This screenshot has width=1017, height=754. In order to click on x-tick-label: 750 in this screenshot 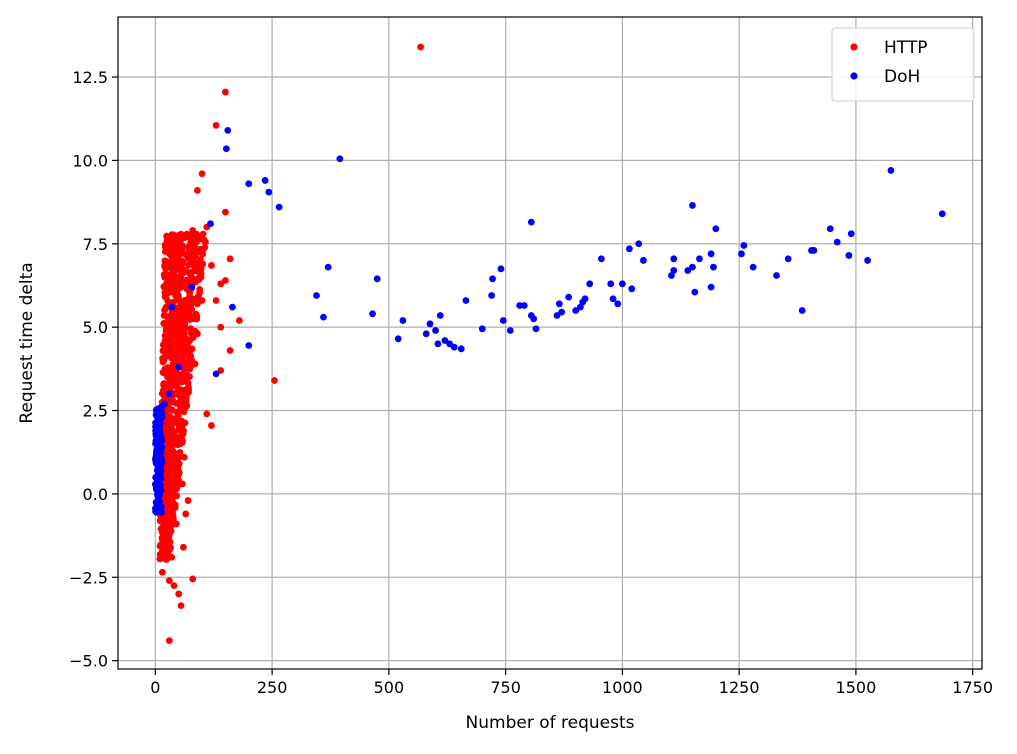, I will do `click(505, 687)`.